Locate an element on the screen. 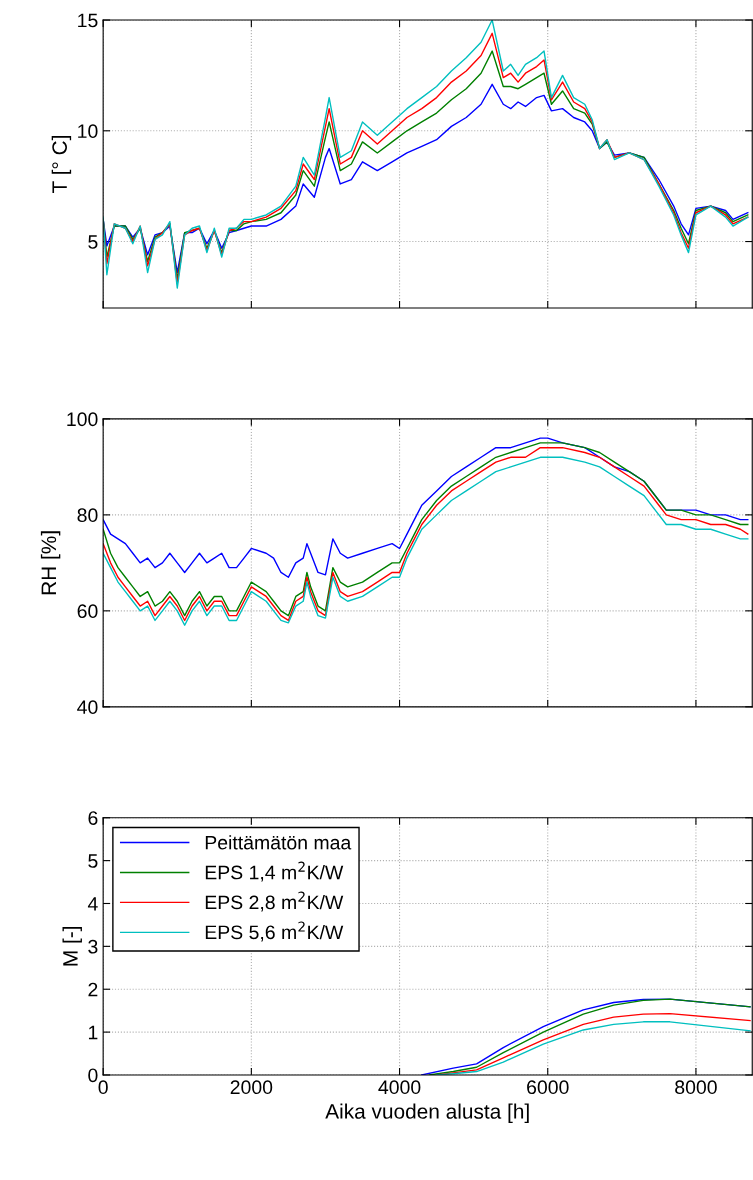  y-tick-label: 3 is located at coordinates (93, 946).